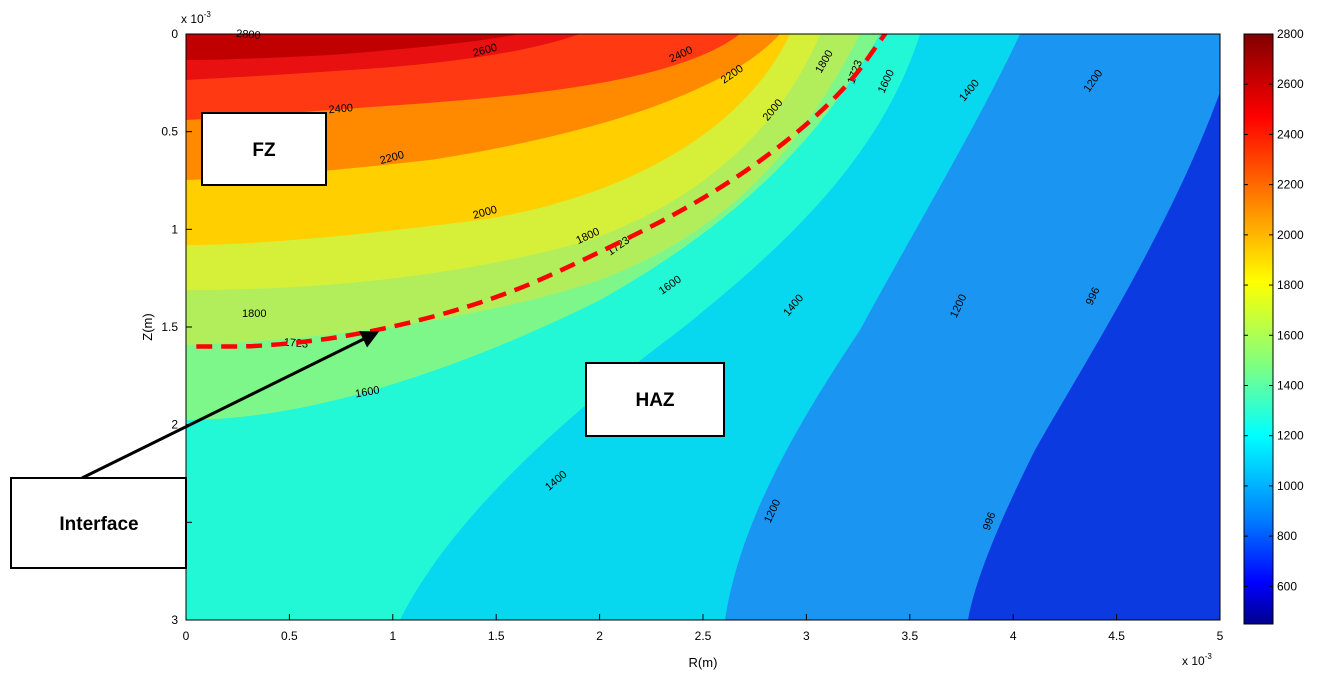  I want to click on y-axis-multiplier: x 10-3, so click(196, 18).